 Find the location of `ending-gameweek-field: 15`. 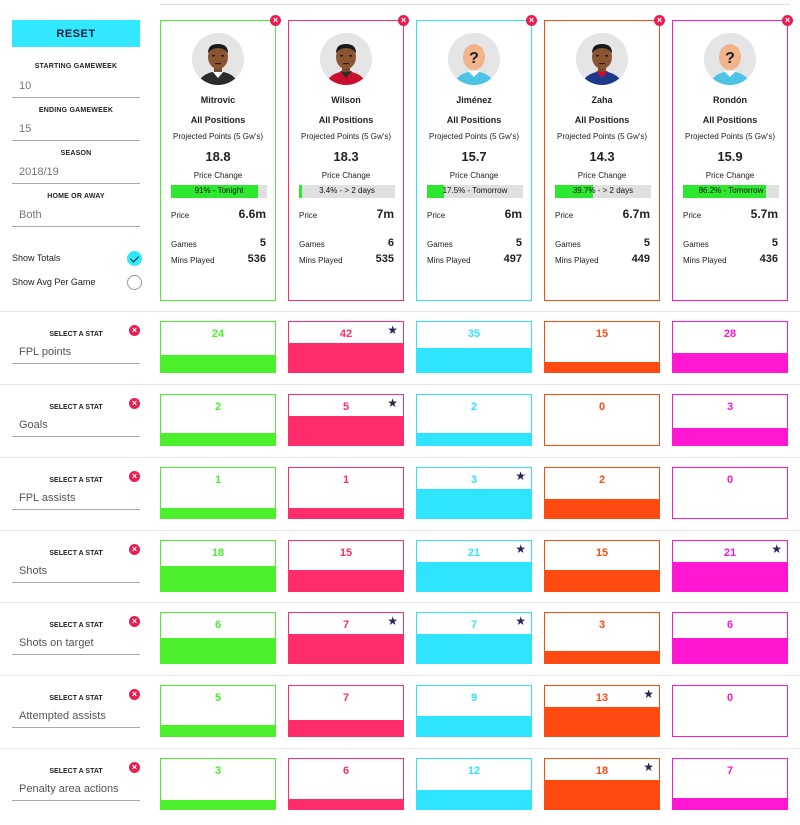

ending-gameweek-field: 15 is located at coordinates (76, 130).